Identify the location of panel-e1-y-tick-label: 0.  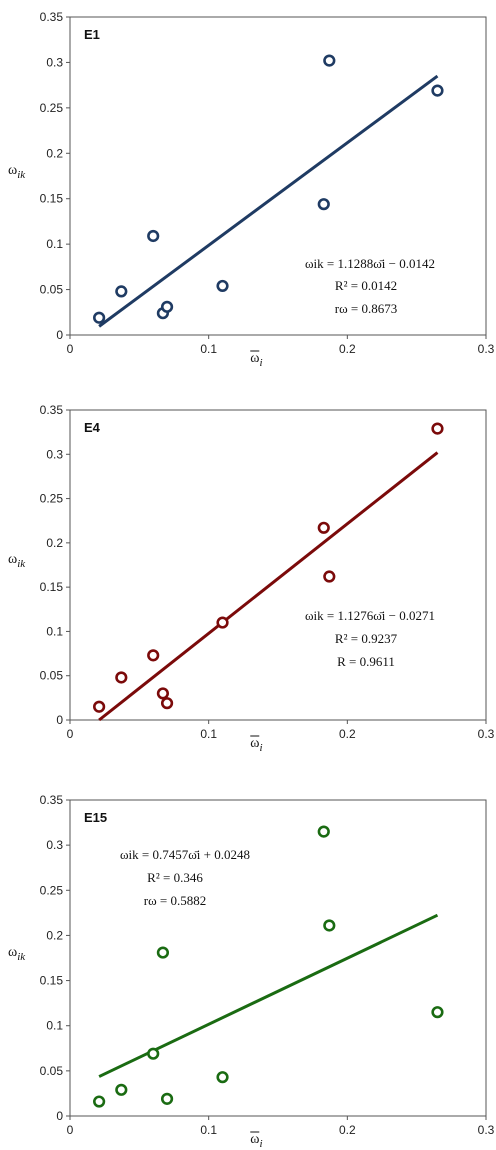
(59, 335).